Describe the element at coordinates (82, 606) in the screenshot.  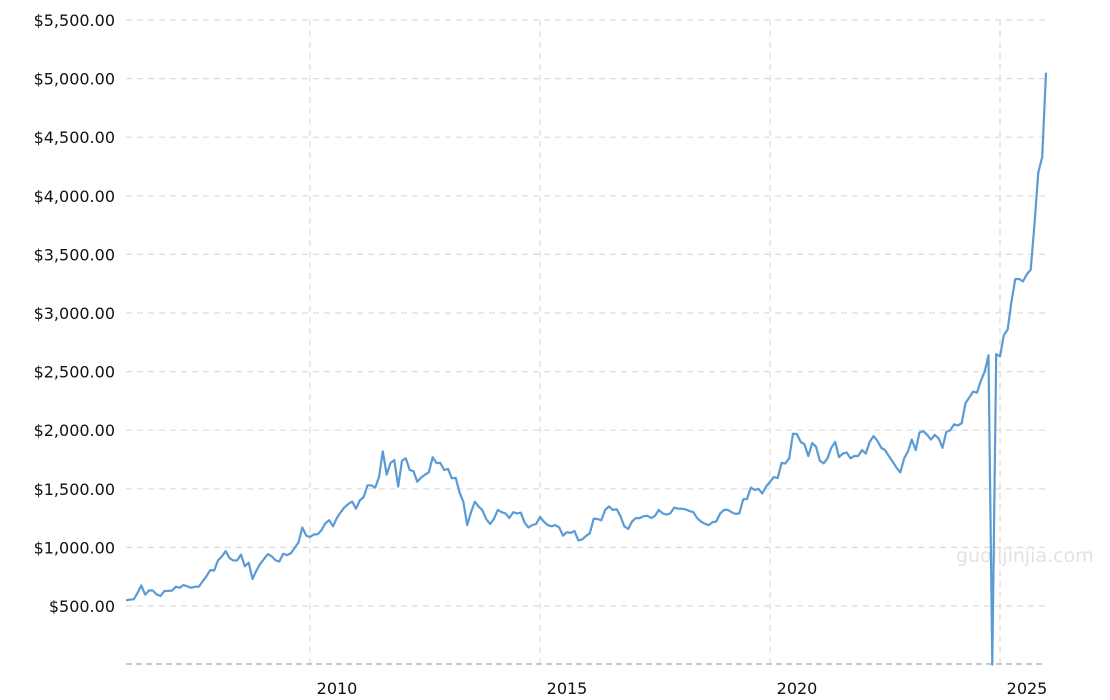
I see `y-tick-label: $500.00` at that location.